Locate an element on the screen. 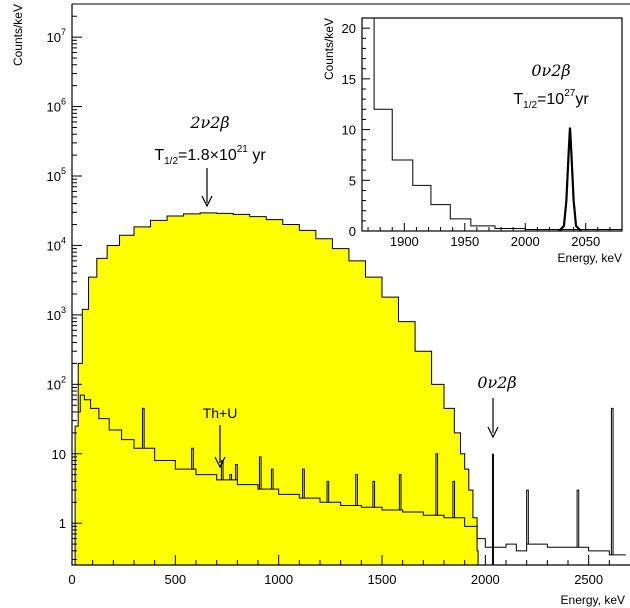  x-axis-title: Energy, keV is located at coordinates (593, 600).